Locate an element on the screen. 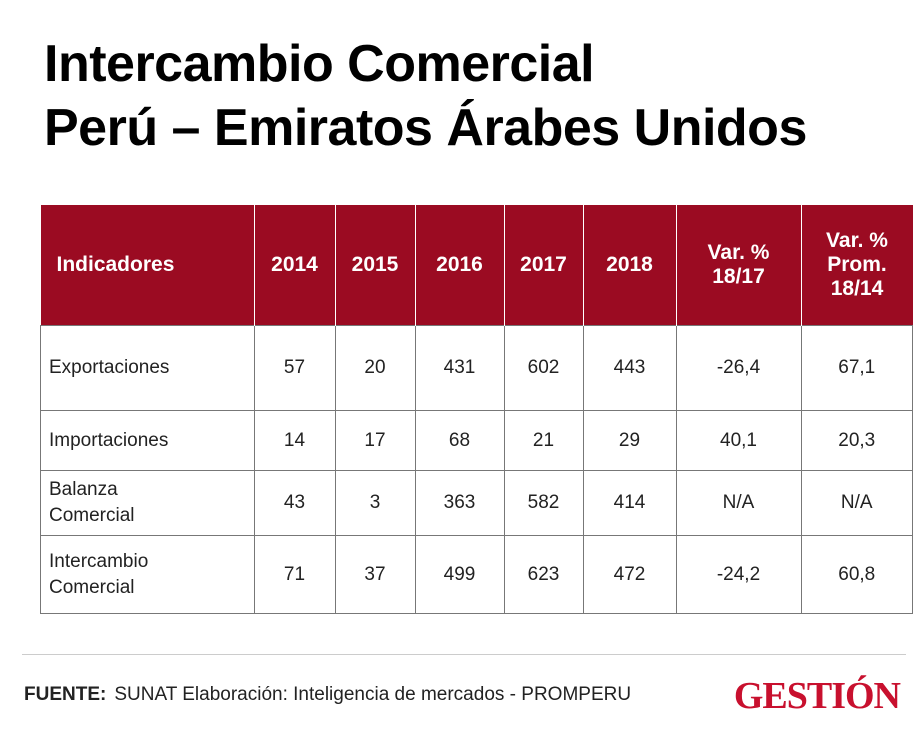 Image resolution: width=920 pixels, height=737 pixels. table-row: Balanza Comercial 43 3 363 582 414 N/A N/A is located at coordinates (476, 503).